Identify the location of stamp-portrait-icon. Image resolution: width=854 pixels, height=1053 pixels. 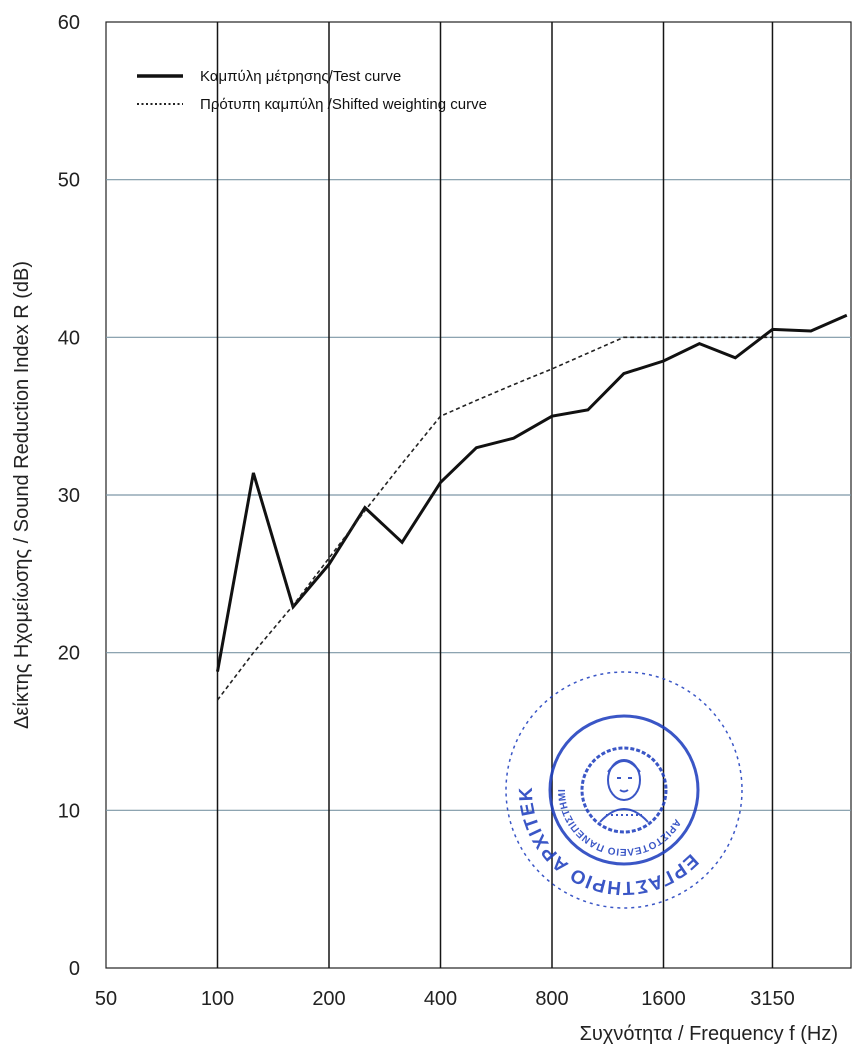
(624, 791).